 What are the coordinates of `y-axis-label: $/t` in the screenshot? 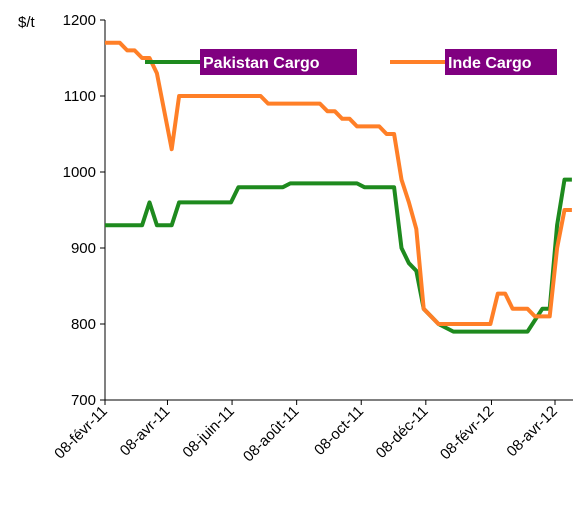 It's located at (27, 22).